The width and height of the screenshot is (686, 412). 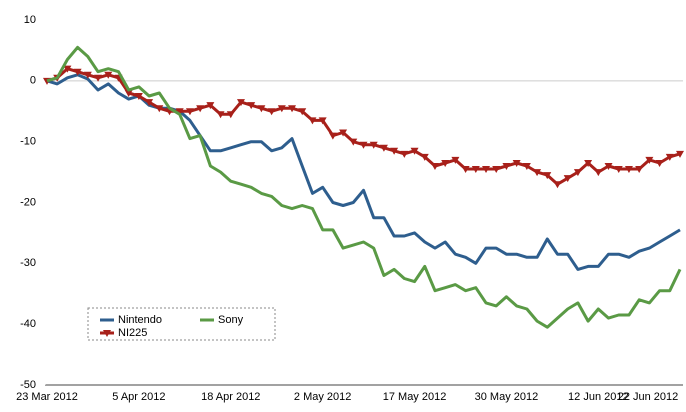 What do you see at coordinates (28, 202) in the screenshot?
I see `y-tick-label: -20` at bounding box center [28, 202].